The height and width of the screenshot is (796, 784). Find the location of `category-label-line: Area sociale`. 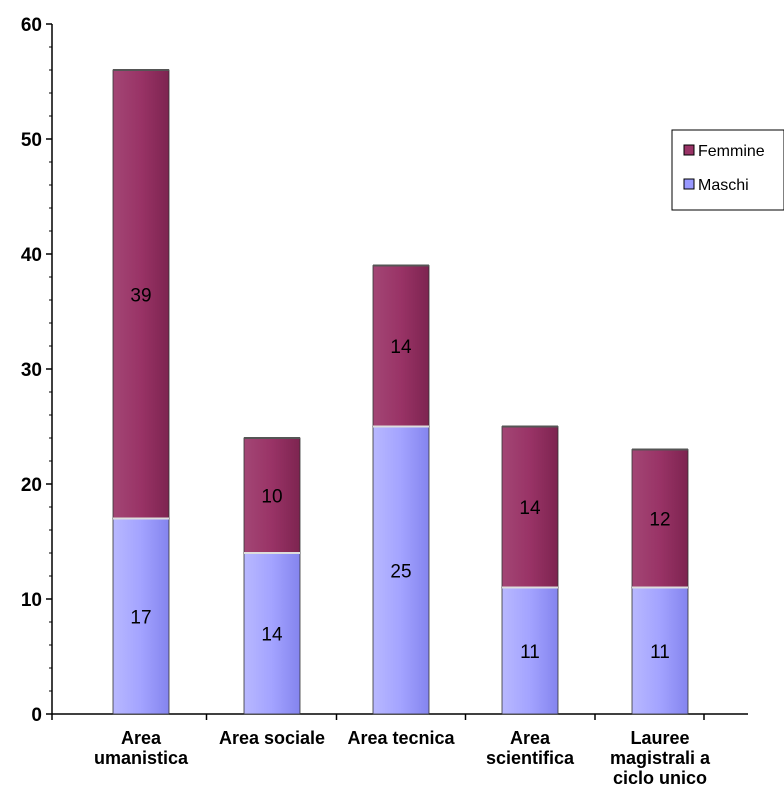

category-label-line: Area sociale is located at coordinates (272, 738).